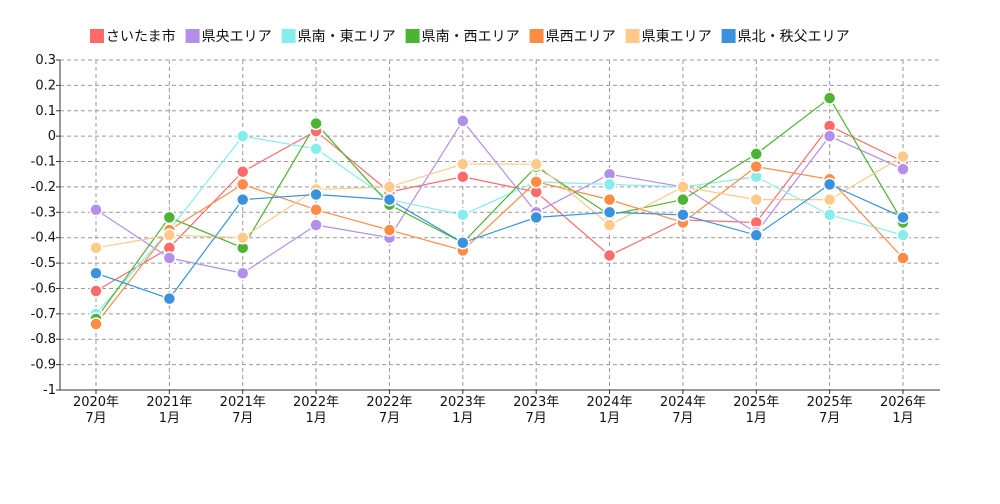 The height and width of the screenshot is (504, 1000). I want to click on legend-label: 県南・東エリア, so click(347, 37).